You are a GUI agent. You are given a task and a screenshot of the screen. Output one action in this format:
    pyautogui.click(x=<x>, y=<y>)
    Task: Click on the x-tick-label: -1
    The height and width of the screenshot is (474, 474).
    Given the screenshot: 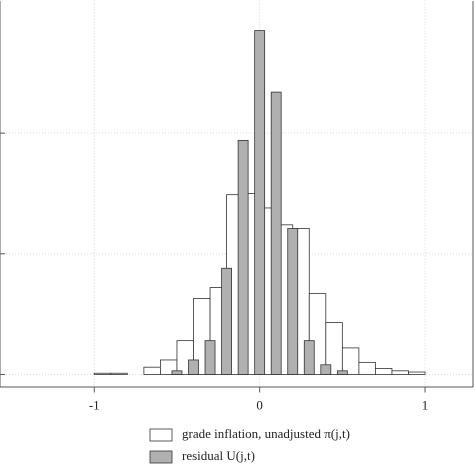 What is the action you would take?
    pyautogui.click(x=94, y=404)
    